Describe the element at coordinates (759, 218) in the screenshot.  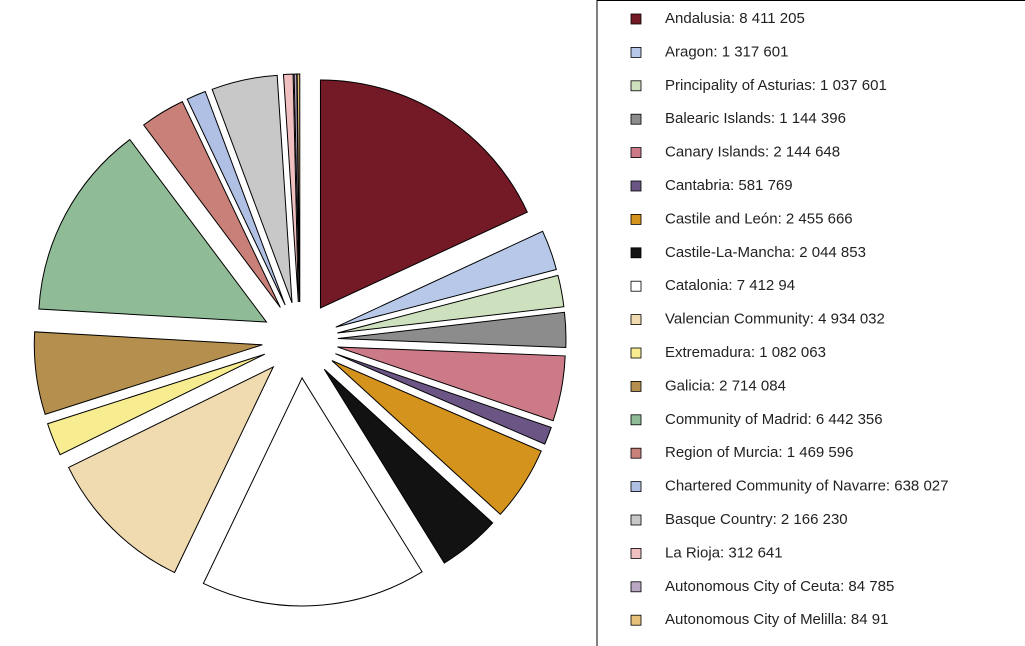
I see `legend-label: Castile and León: 2 455 666` at that location.